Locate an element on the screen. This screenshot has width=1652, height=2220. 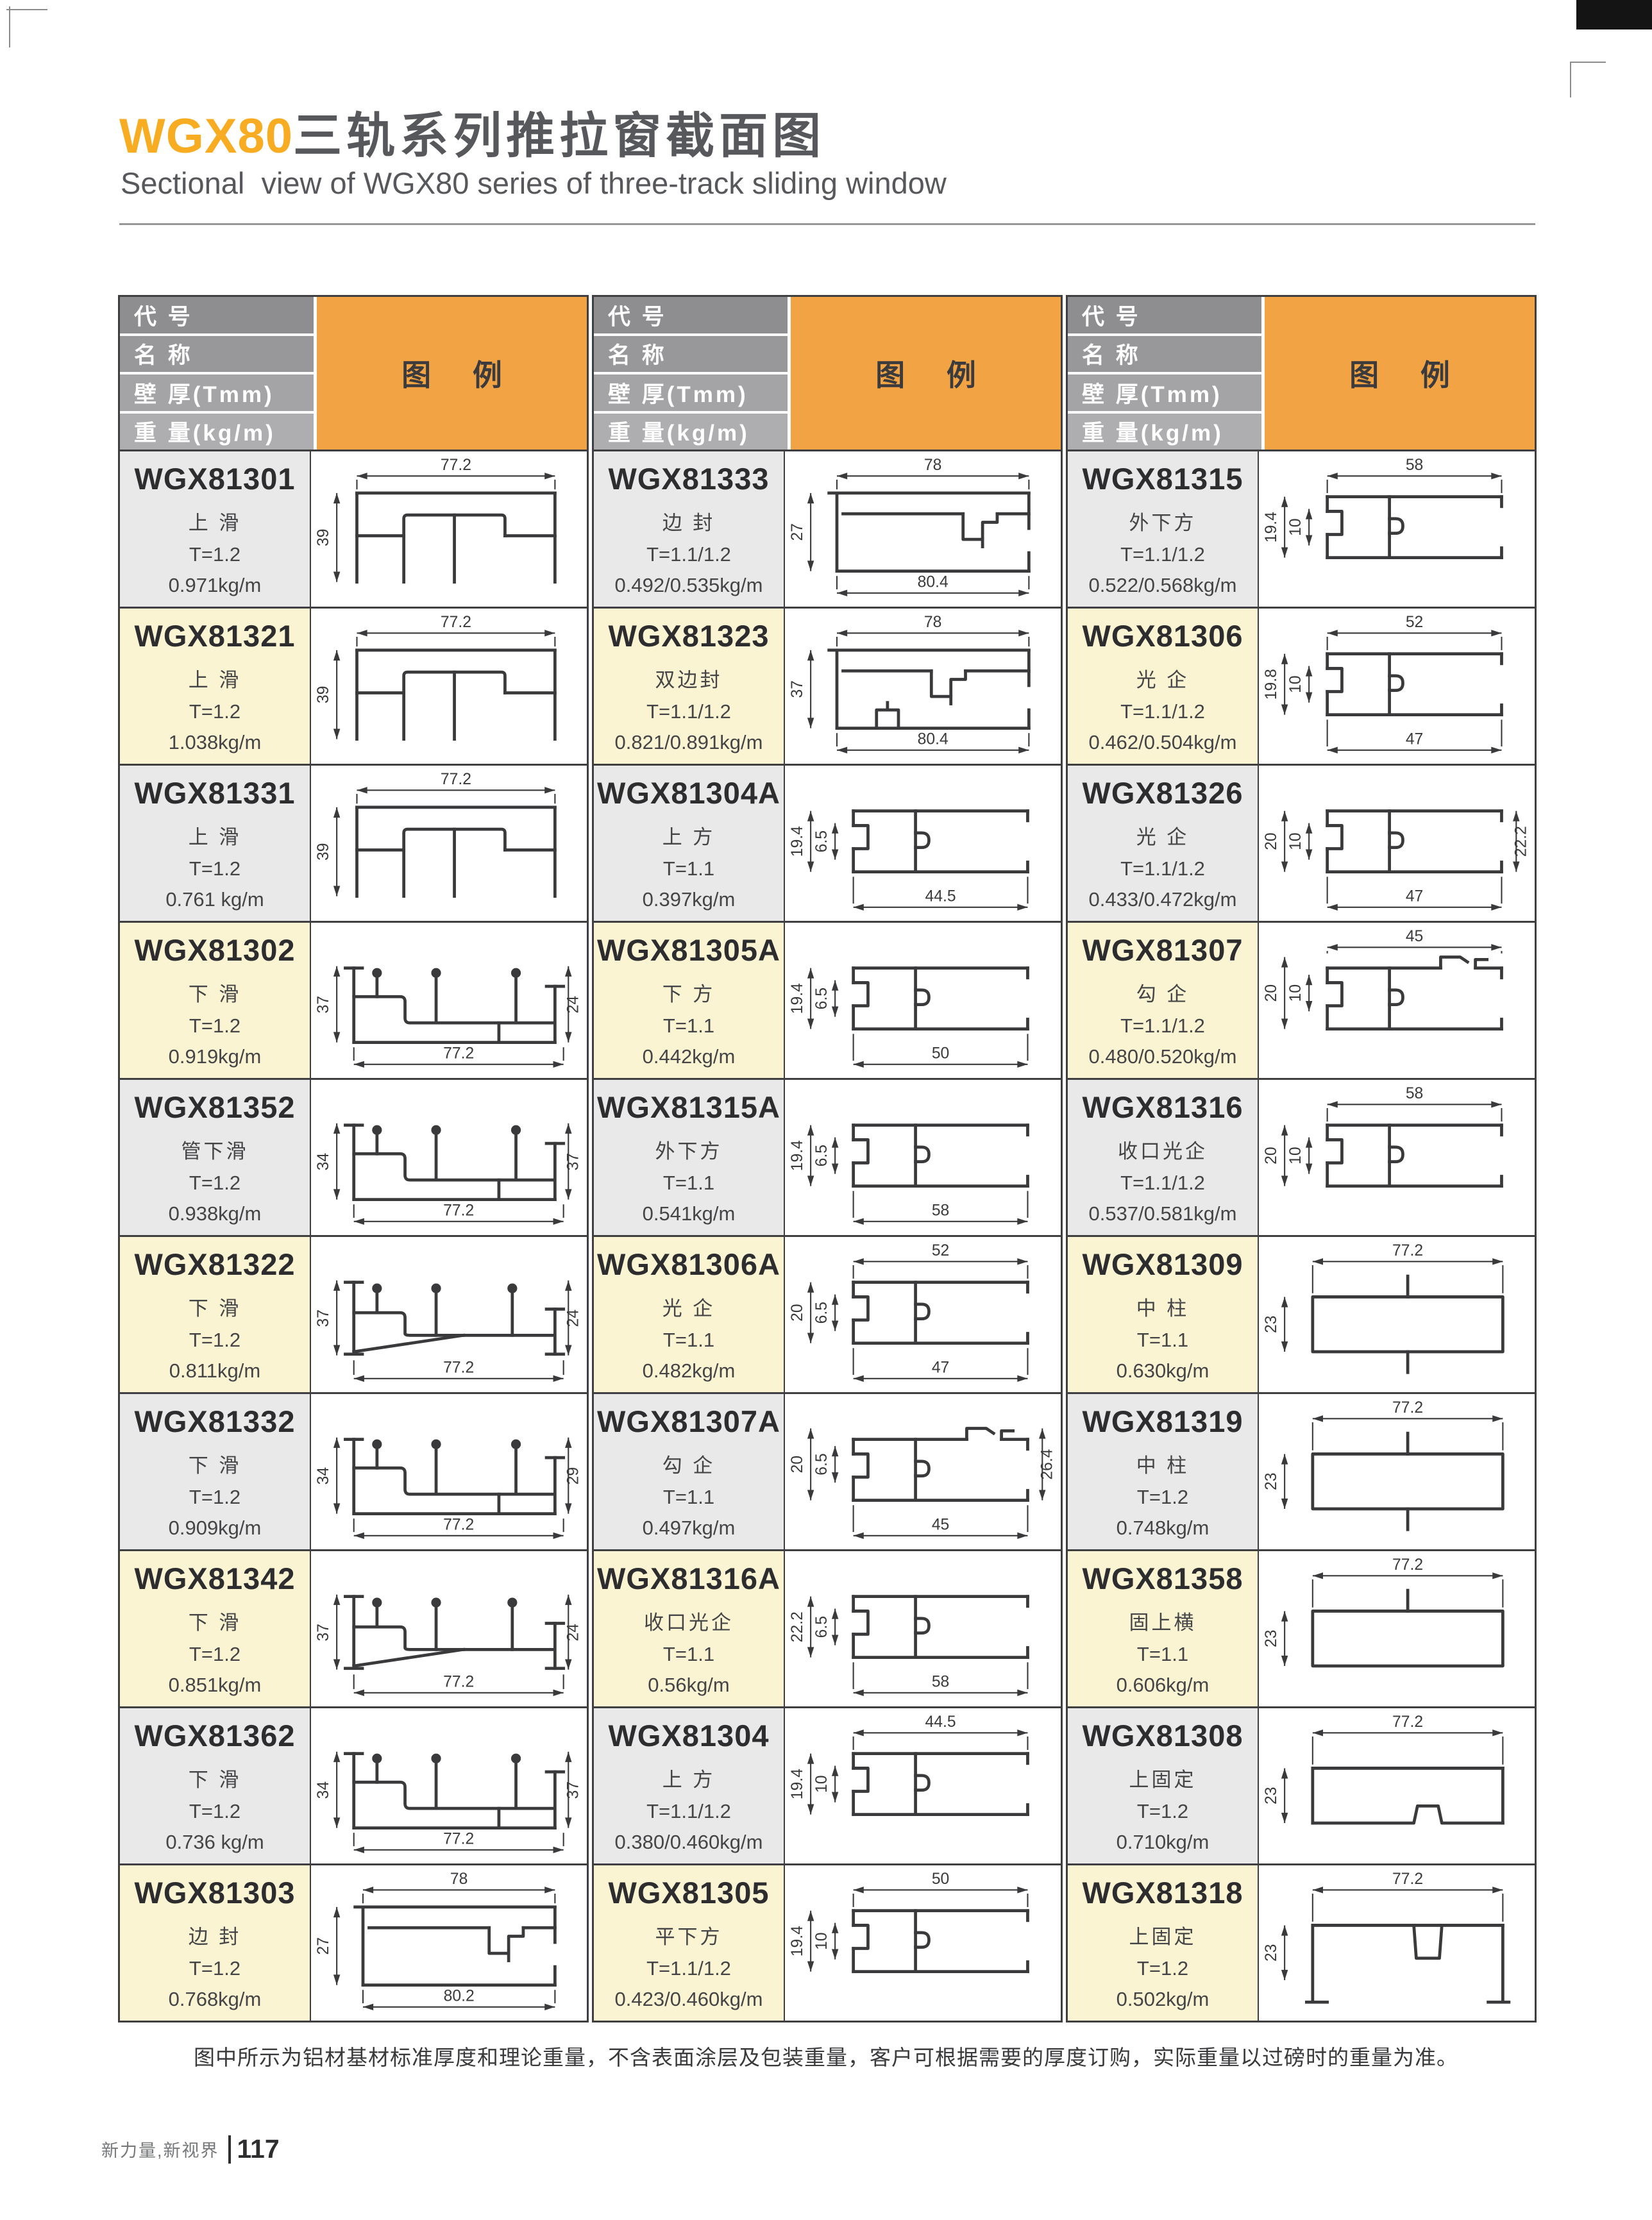
profile-info-cell: WGX81323 双边封 T=1.1/1.2 0.821/0.891kg/m is located at coordinates (689, 687).